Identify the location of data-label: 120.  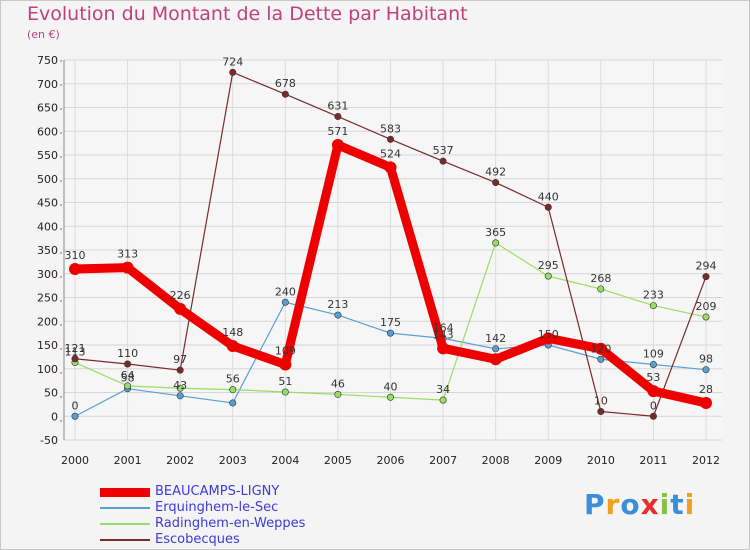
(600, 348).